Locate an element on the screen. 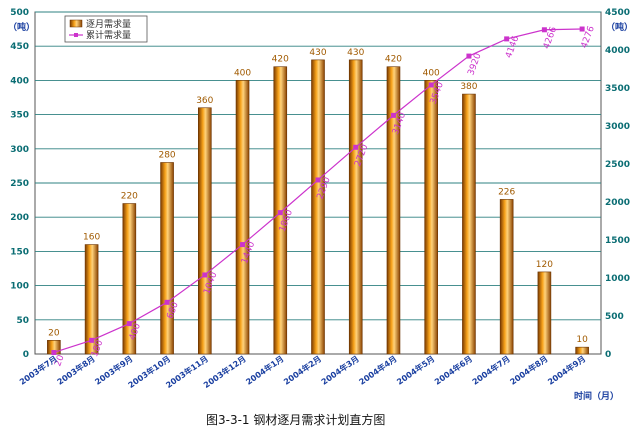  legend-label-monthly: 逐月需求量 is located at coordinates (108, 24).